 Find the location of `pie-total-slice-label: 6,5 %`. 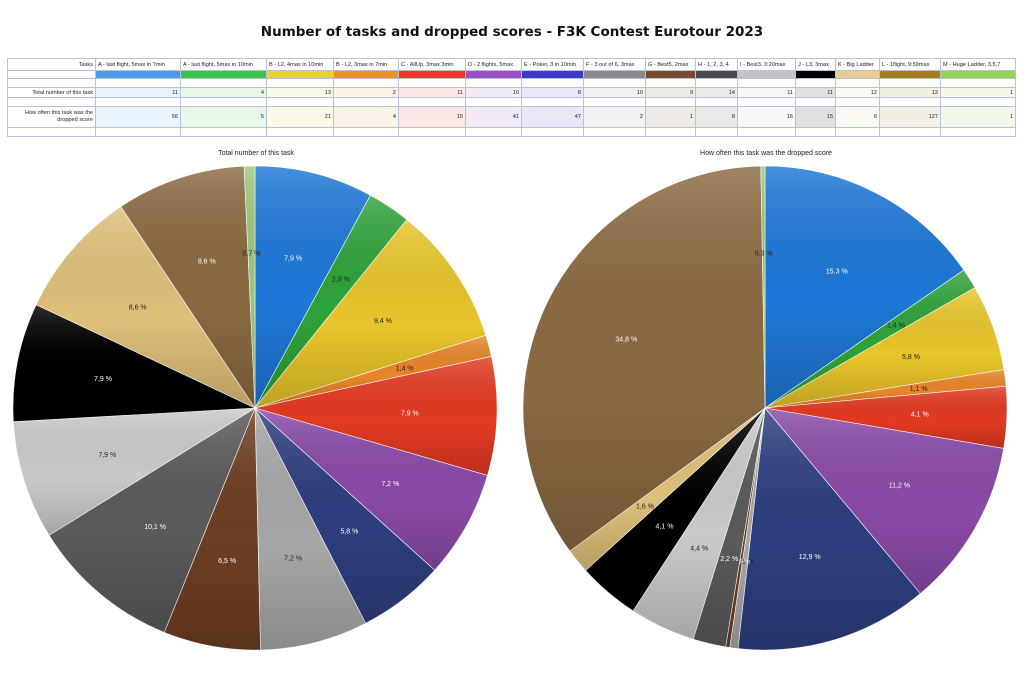

pie-total-slice-label: 6,5 % is located at coordinates (227, 561).